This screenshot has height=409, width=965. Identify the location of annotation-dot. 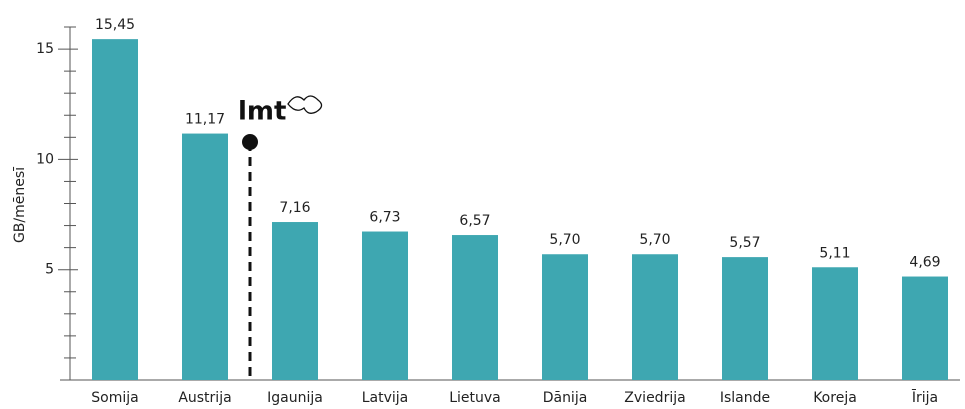
(250, 142).